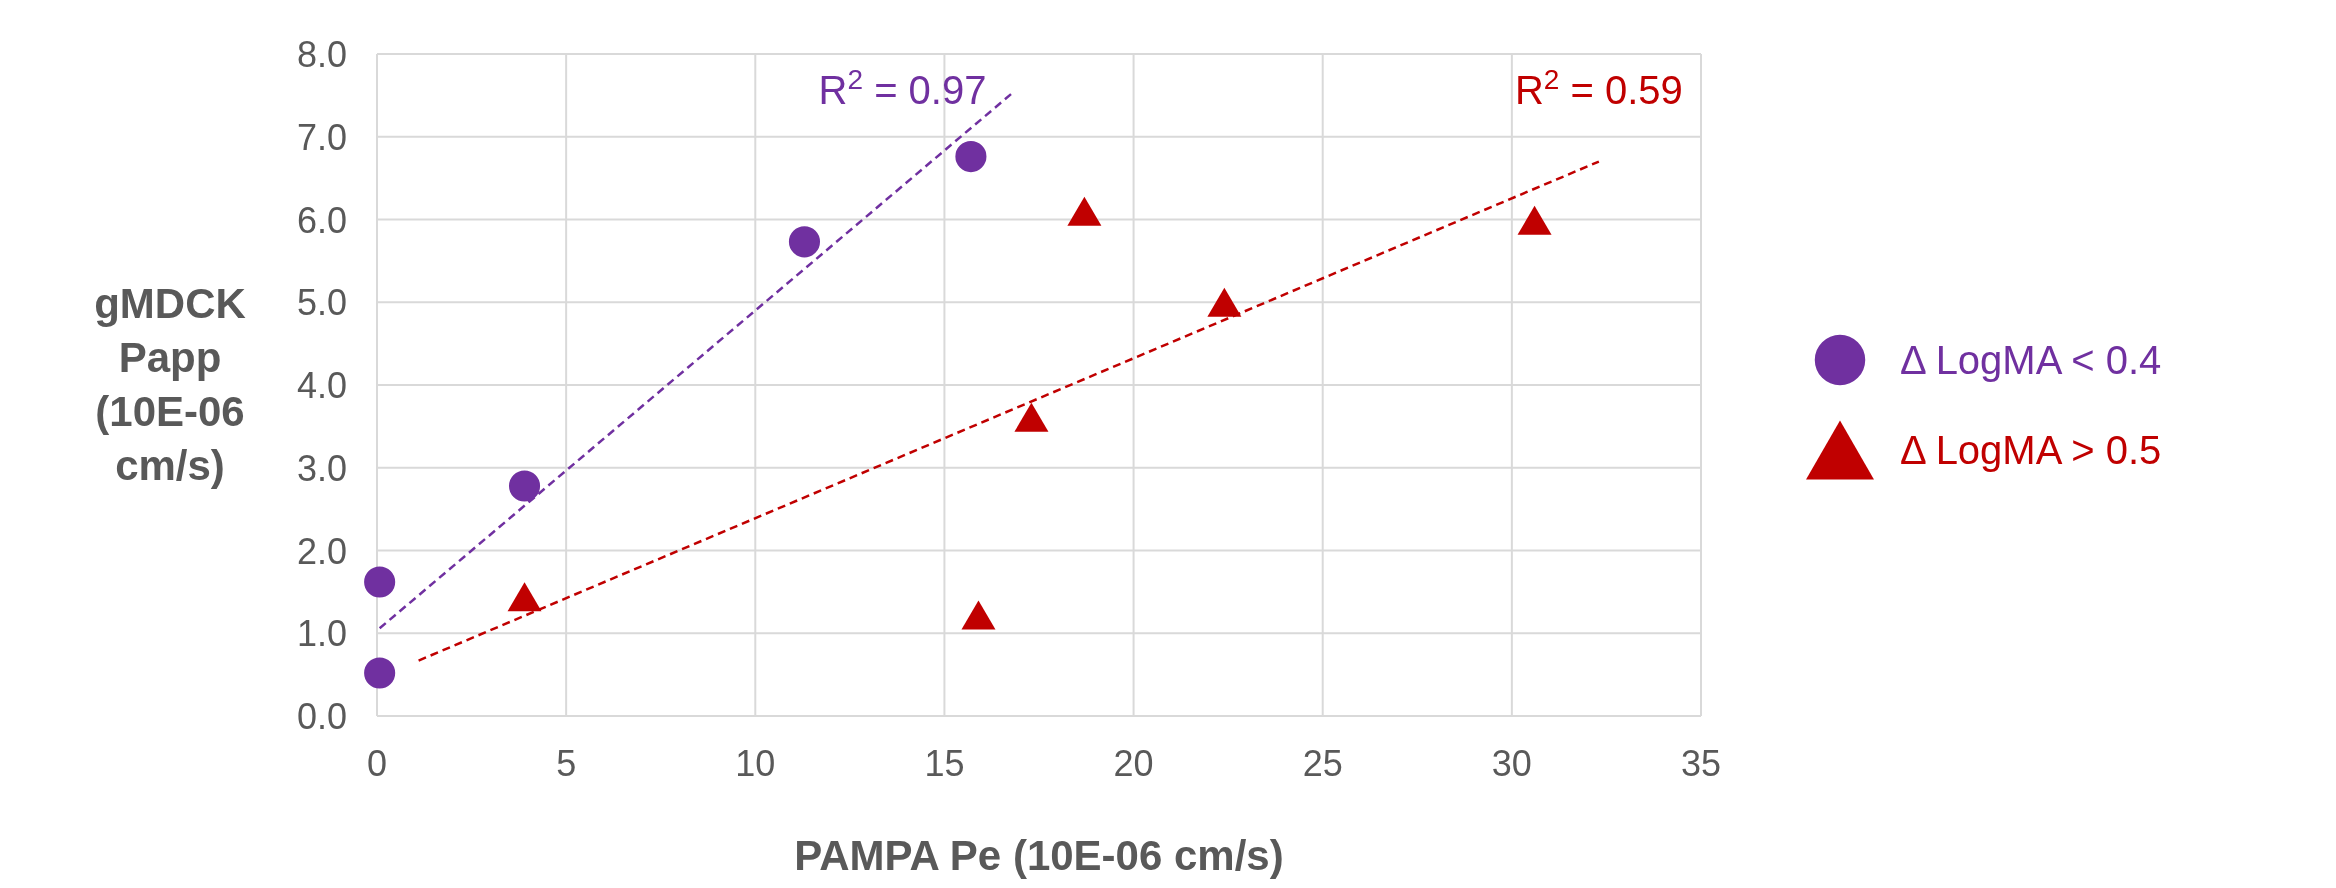 This screenshot has height=888, width=2336. Describe the element at coordinates (2031, 360) in the screenshot. I see `legend-label: Δ LogMA < 0.4` at that location.